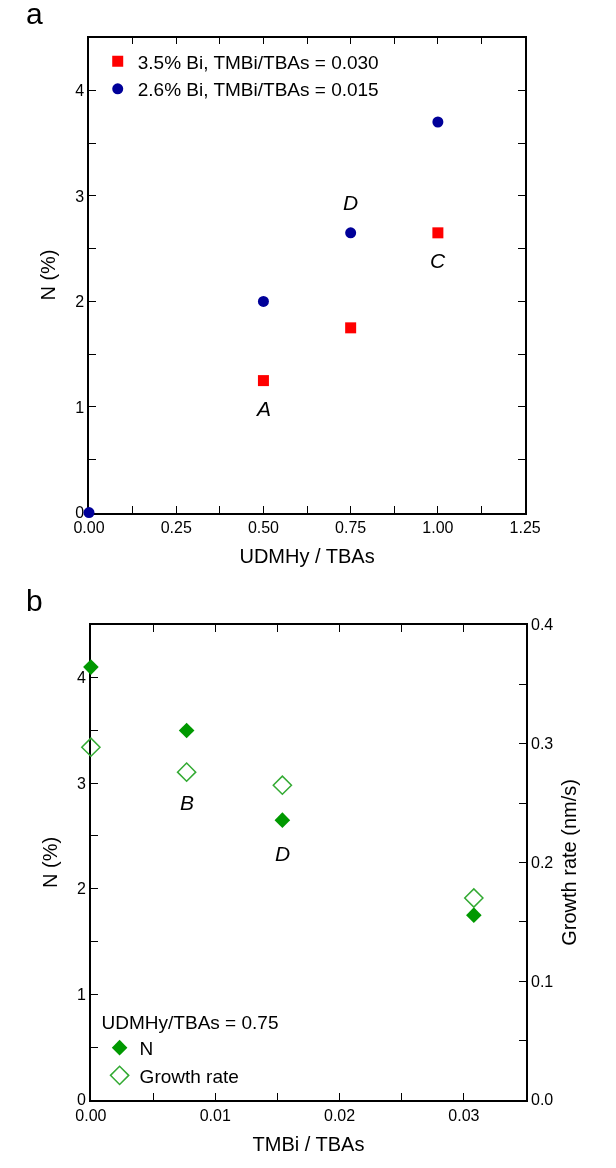  Describe the element at coordinates (542, 981) in the screenshot. I see `y2-tick-label: 0.1` at that location.